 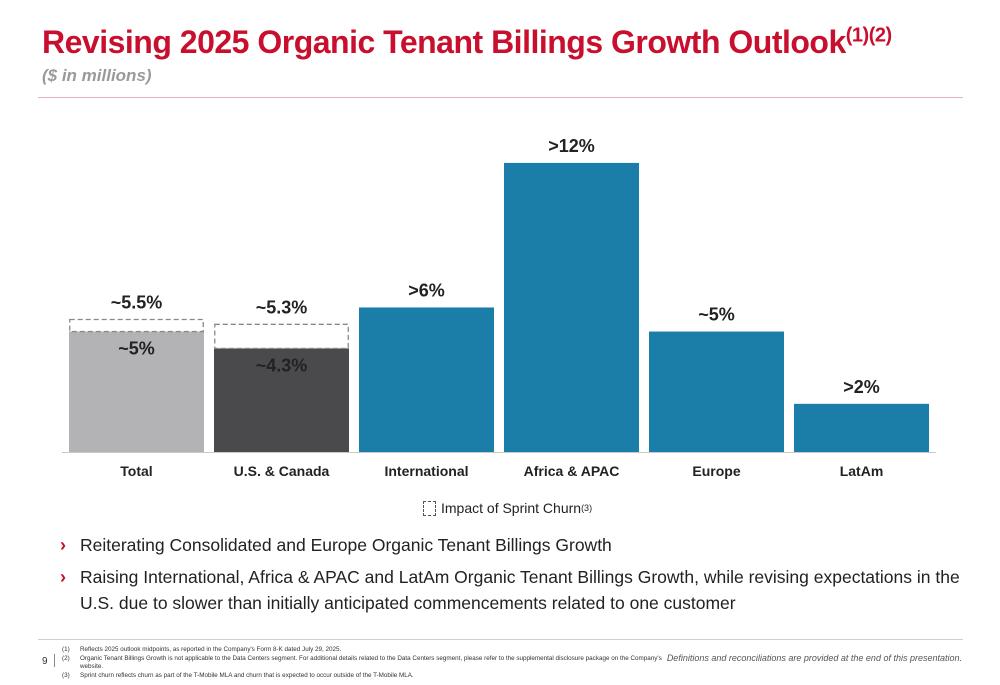 I want to click on category-label: Total, so click(x=136, y=471).